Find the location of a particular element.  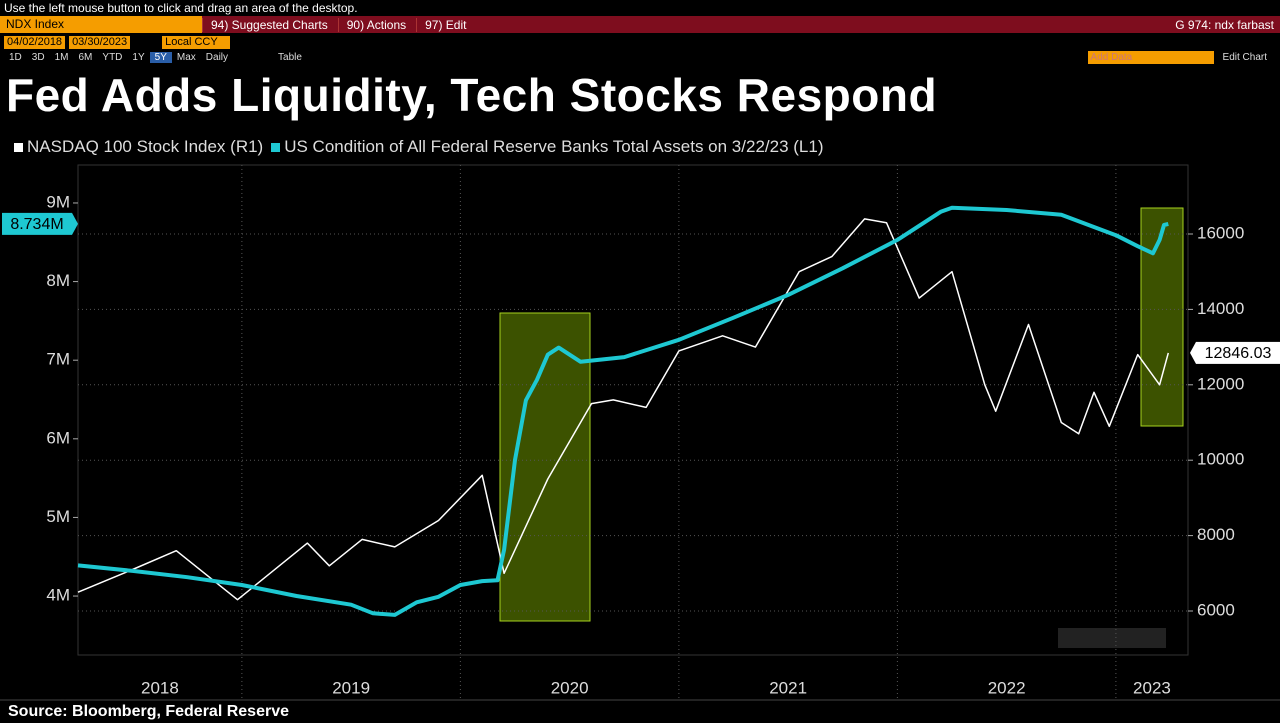

currency: Local CCY is located at coordinates (196, 42).